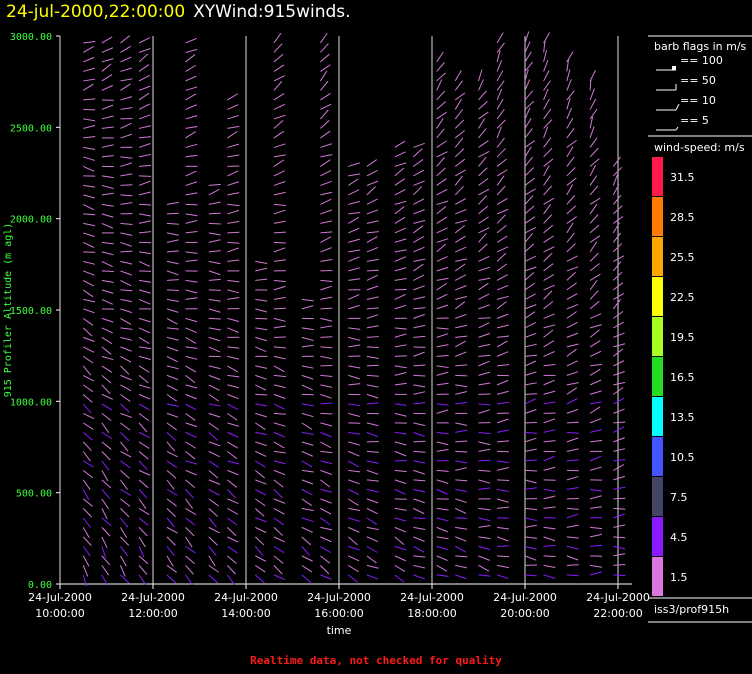 This screenshot has height=674, width=752. Describe the element at coordinates (40, 585) in the screenshot. I see `y-tick-label: 0.00` at that location.